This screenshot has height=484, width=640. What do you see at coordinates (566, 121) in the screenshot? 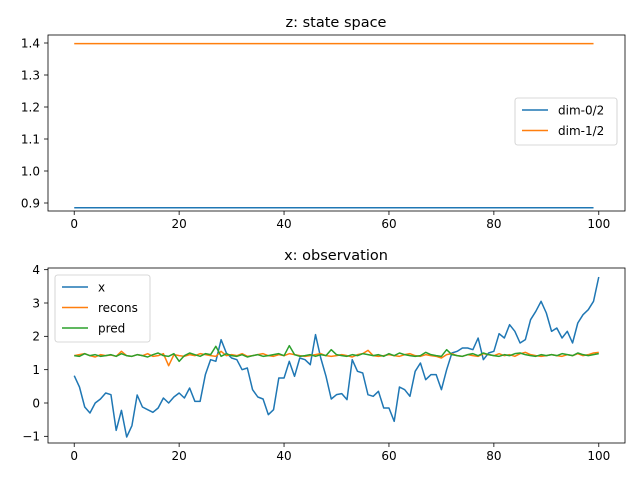
I see `legend-state-space: dim-0/2 dim-1/2` at bounding box center [566, 121].